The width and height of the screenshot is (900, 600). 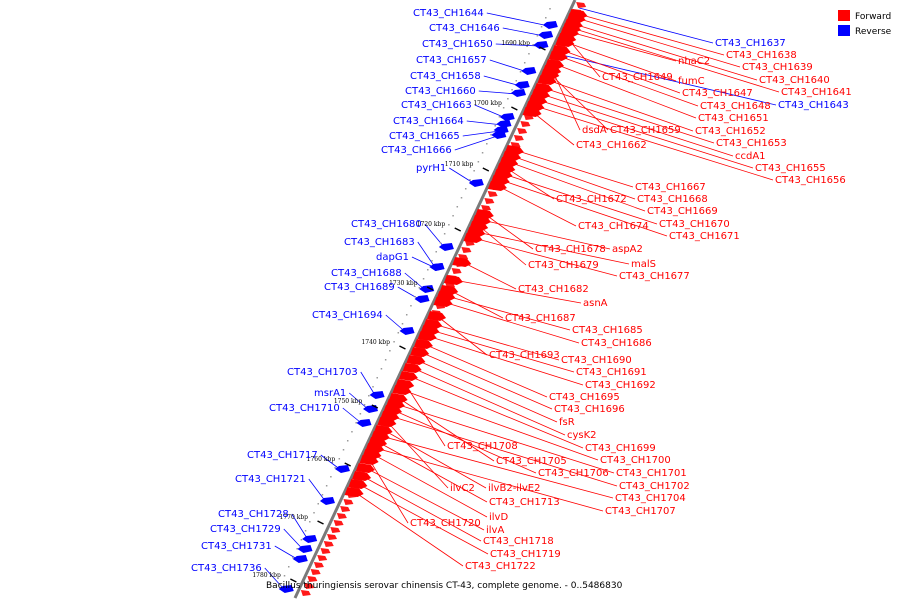 I want to click on legend-forward-label: Forward, so click(x=873, y=17).